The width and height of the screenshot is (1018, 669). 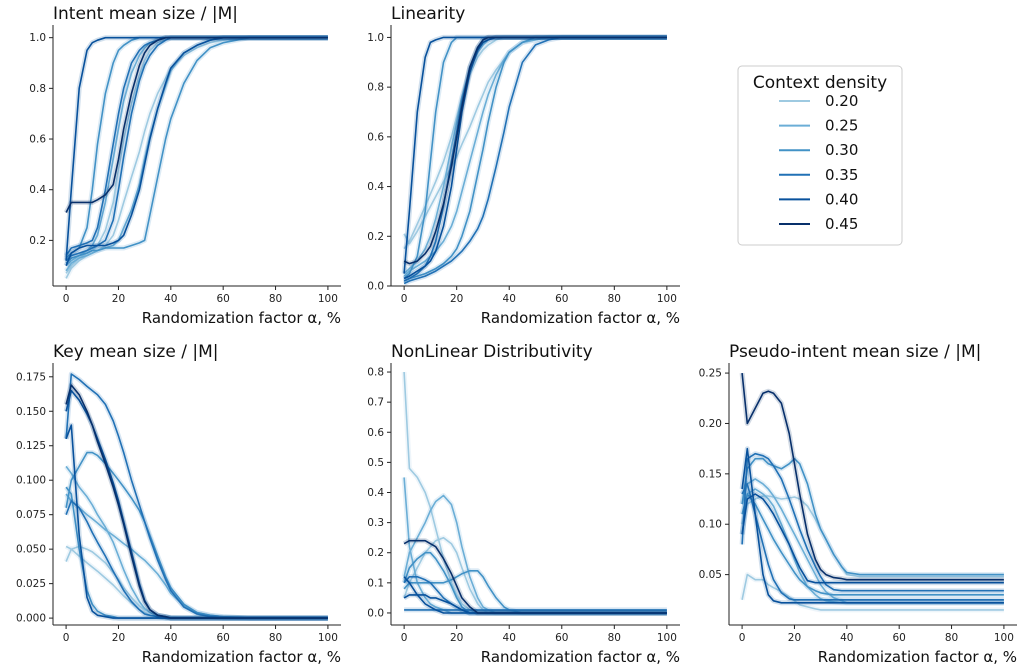 I want to click on legend-title: Context density, so click(x=820, y=83).